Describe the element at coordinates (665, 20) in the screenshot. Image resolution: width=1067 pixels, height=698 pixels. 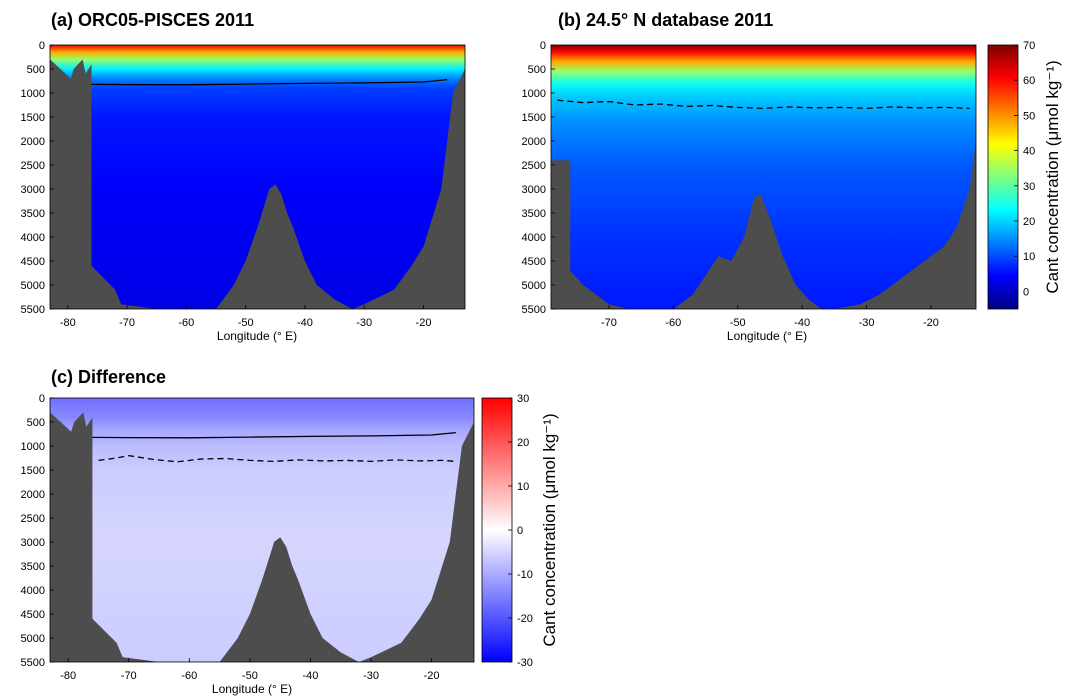
I see `panel-b-title: (b) 24.5° N database 2011` at that location.